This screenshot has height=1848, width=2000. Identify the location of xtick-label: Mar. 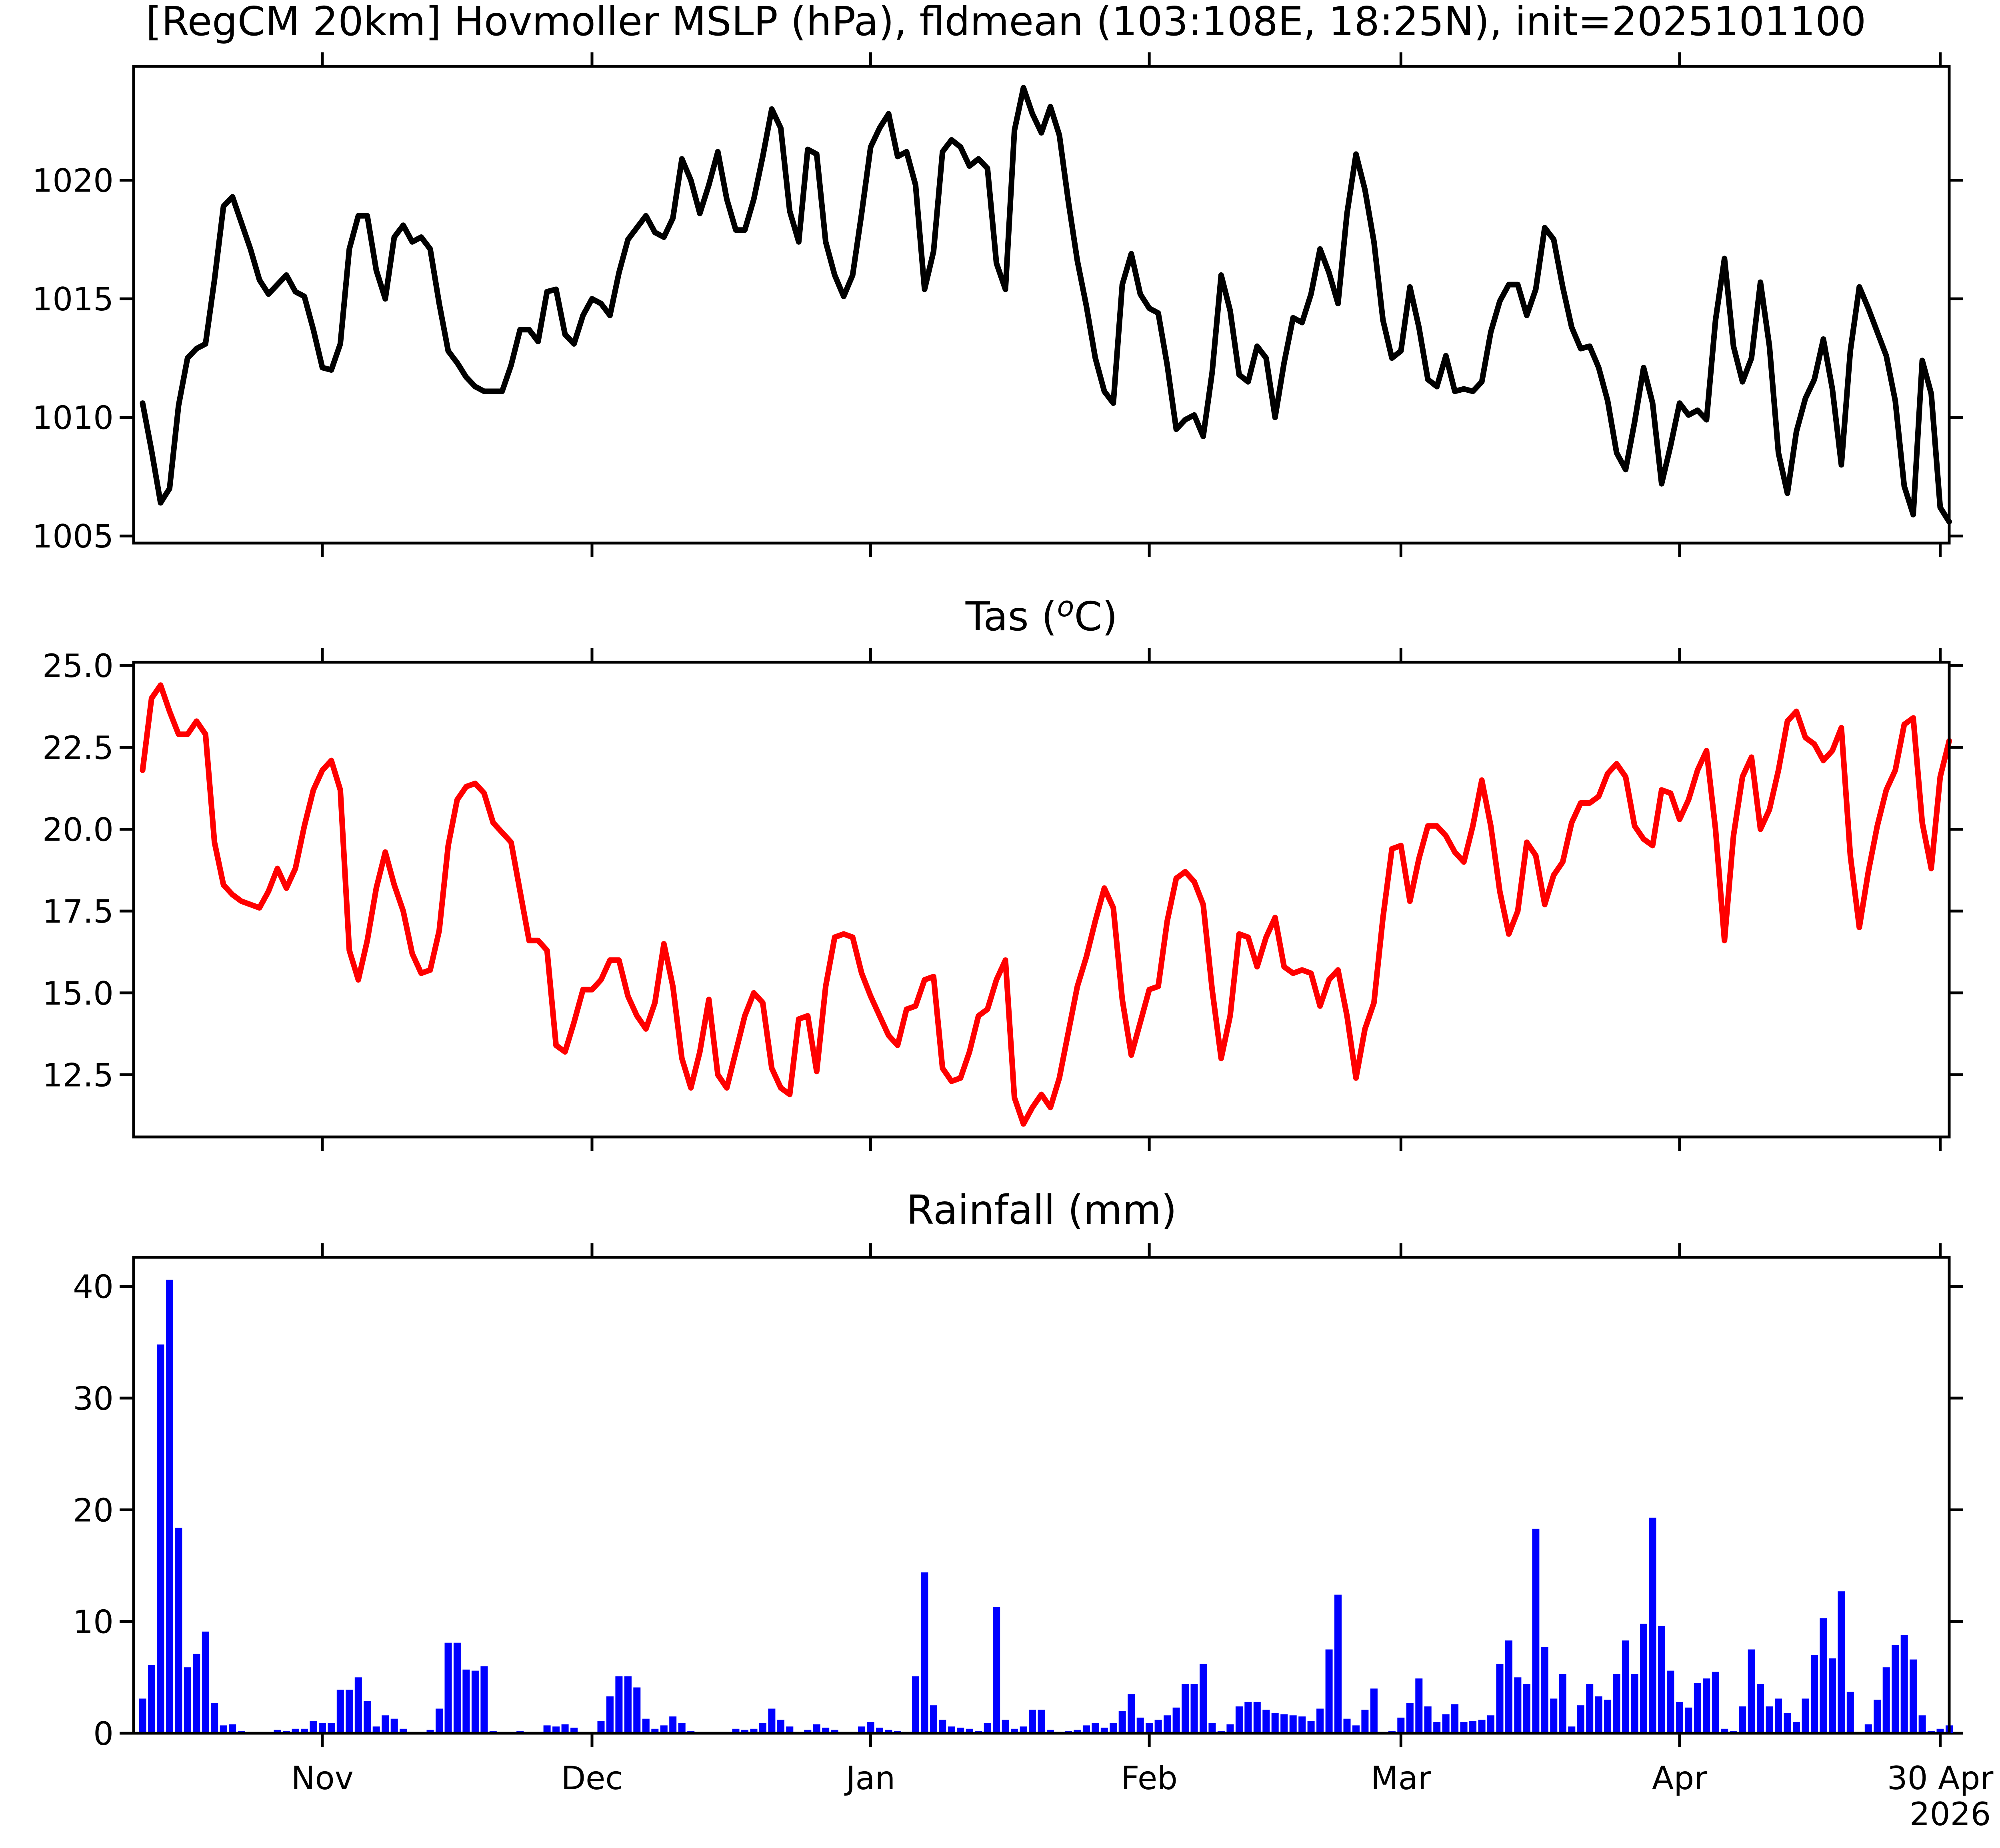
(1401, 1779).